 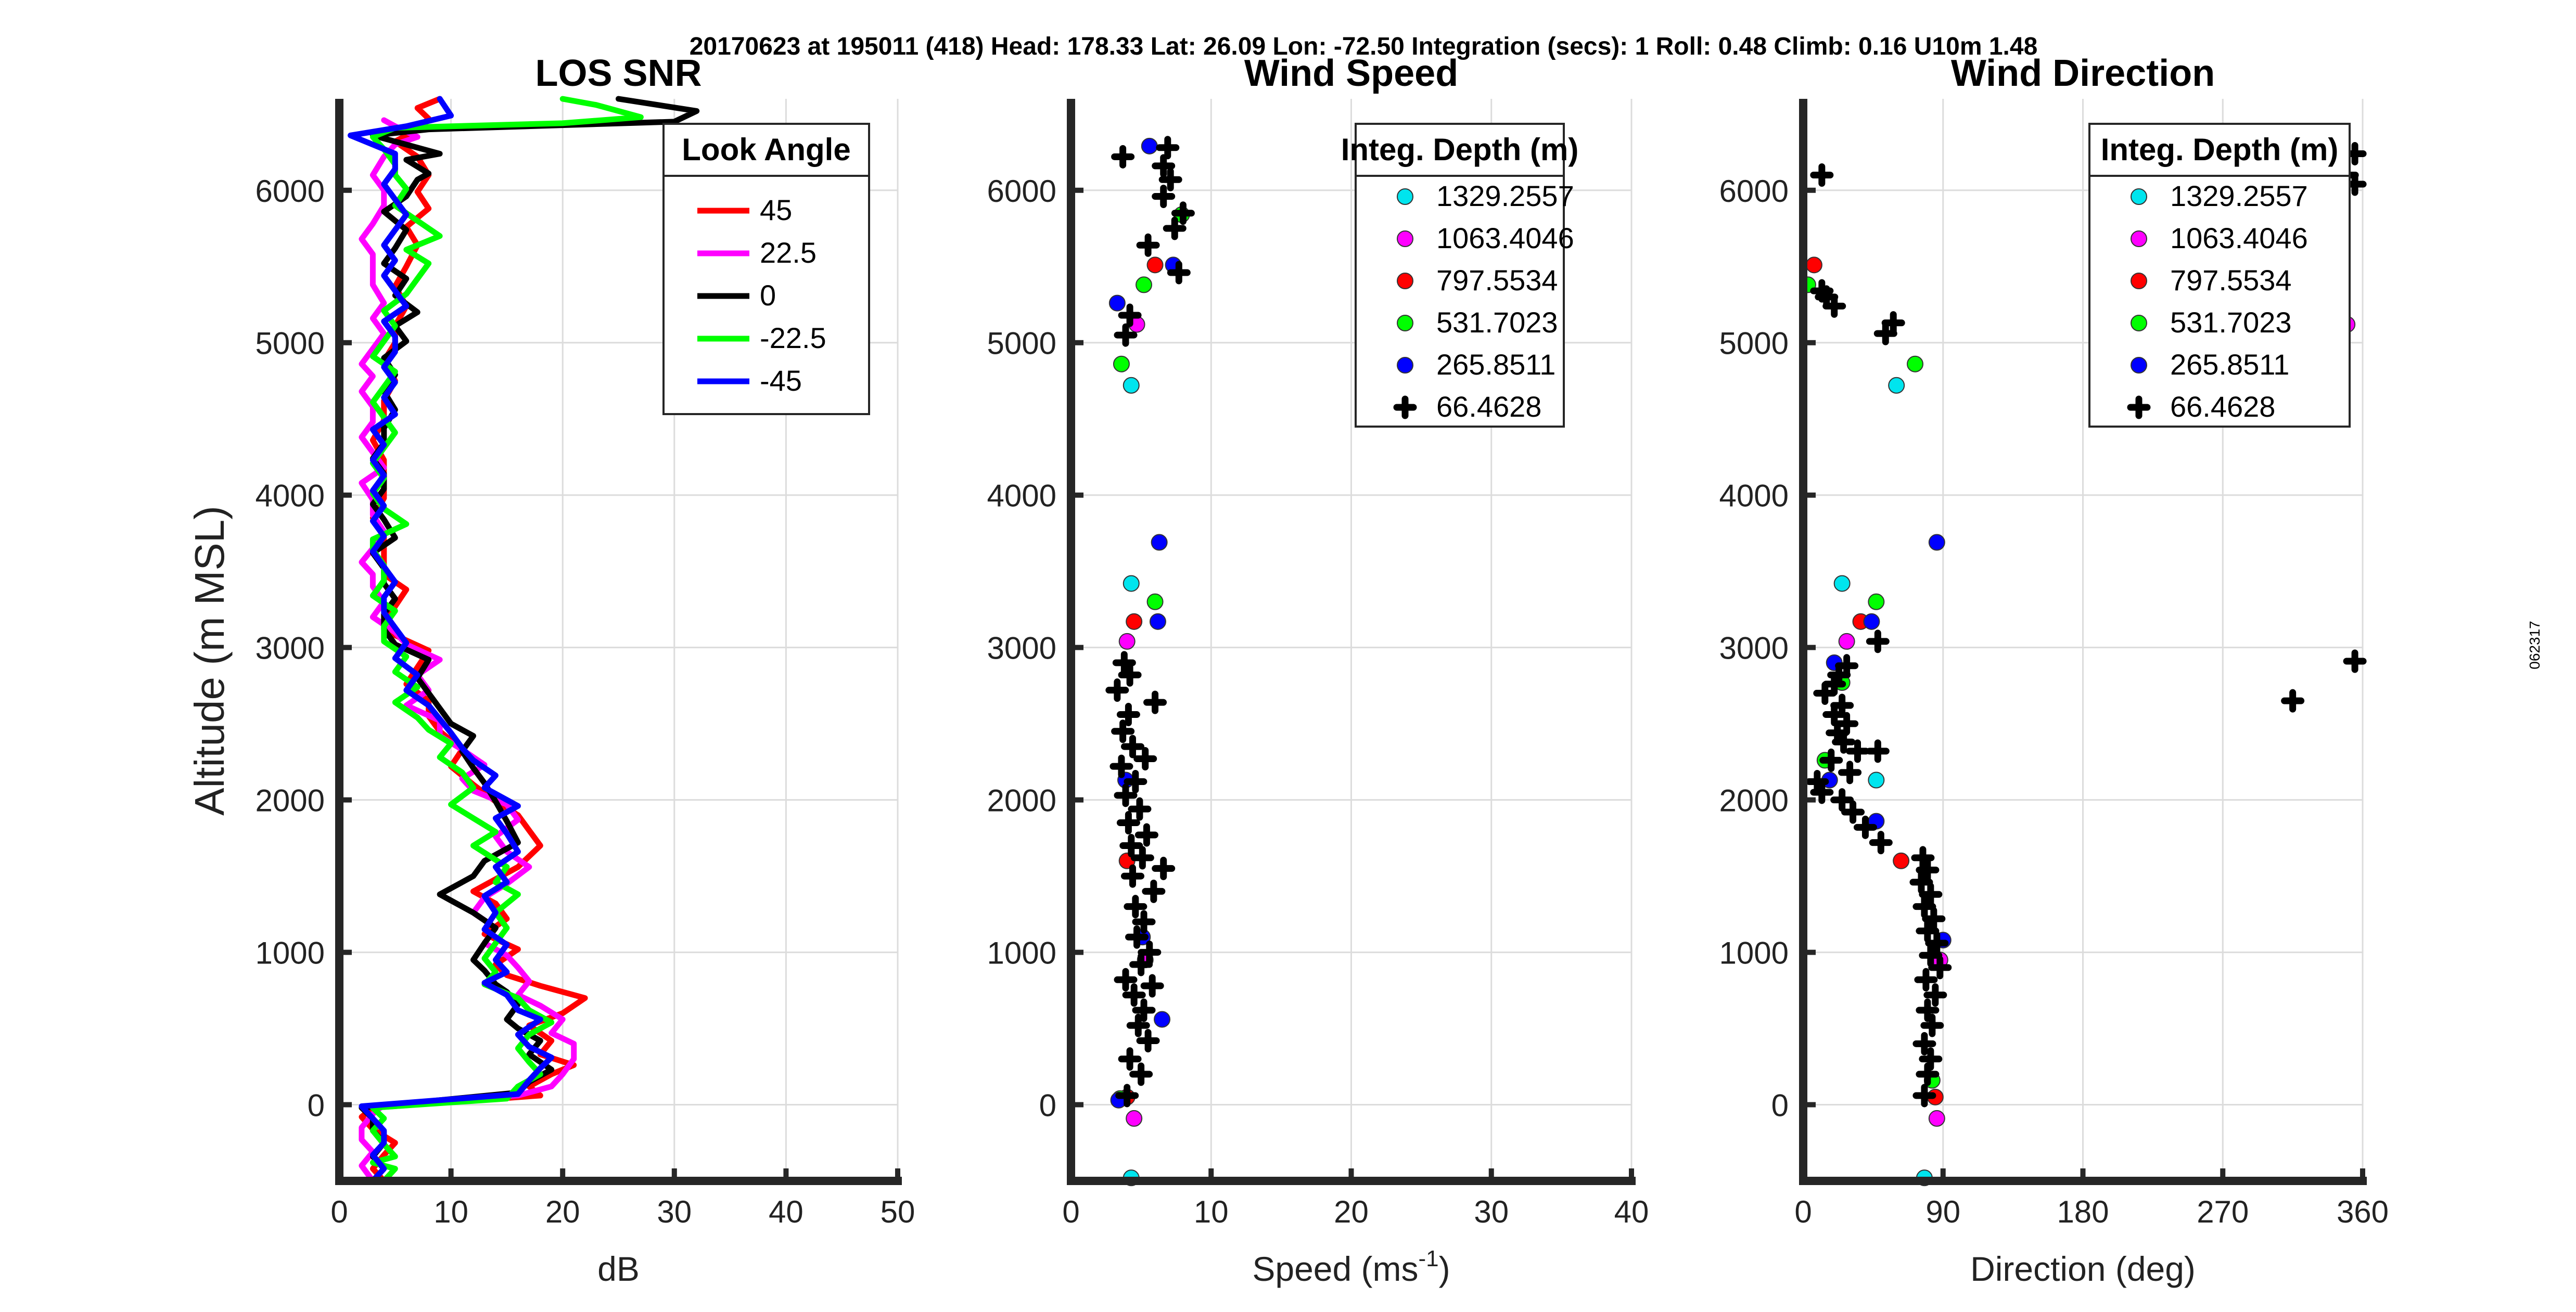 What do you see at coordinates (2239, 238) in the screenshot?
I see `legend-label-1063.4046: 1063.4046` at bounding box center [2239, 238].